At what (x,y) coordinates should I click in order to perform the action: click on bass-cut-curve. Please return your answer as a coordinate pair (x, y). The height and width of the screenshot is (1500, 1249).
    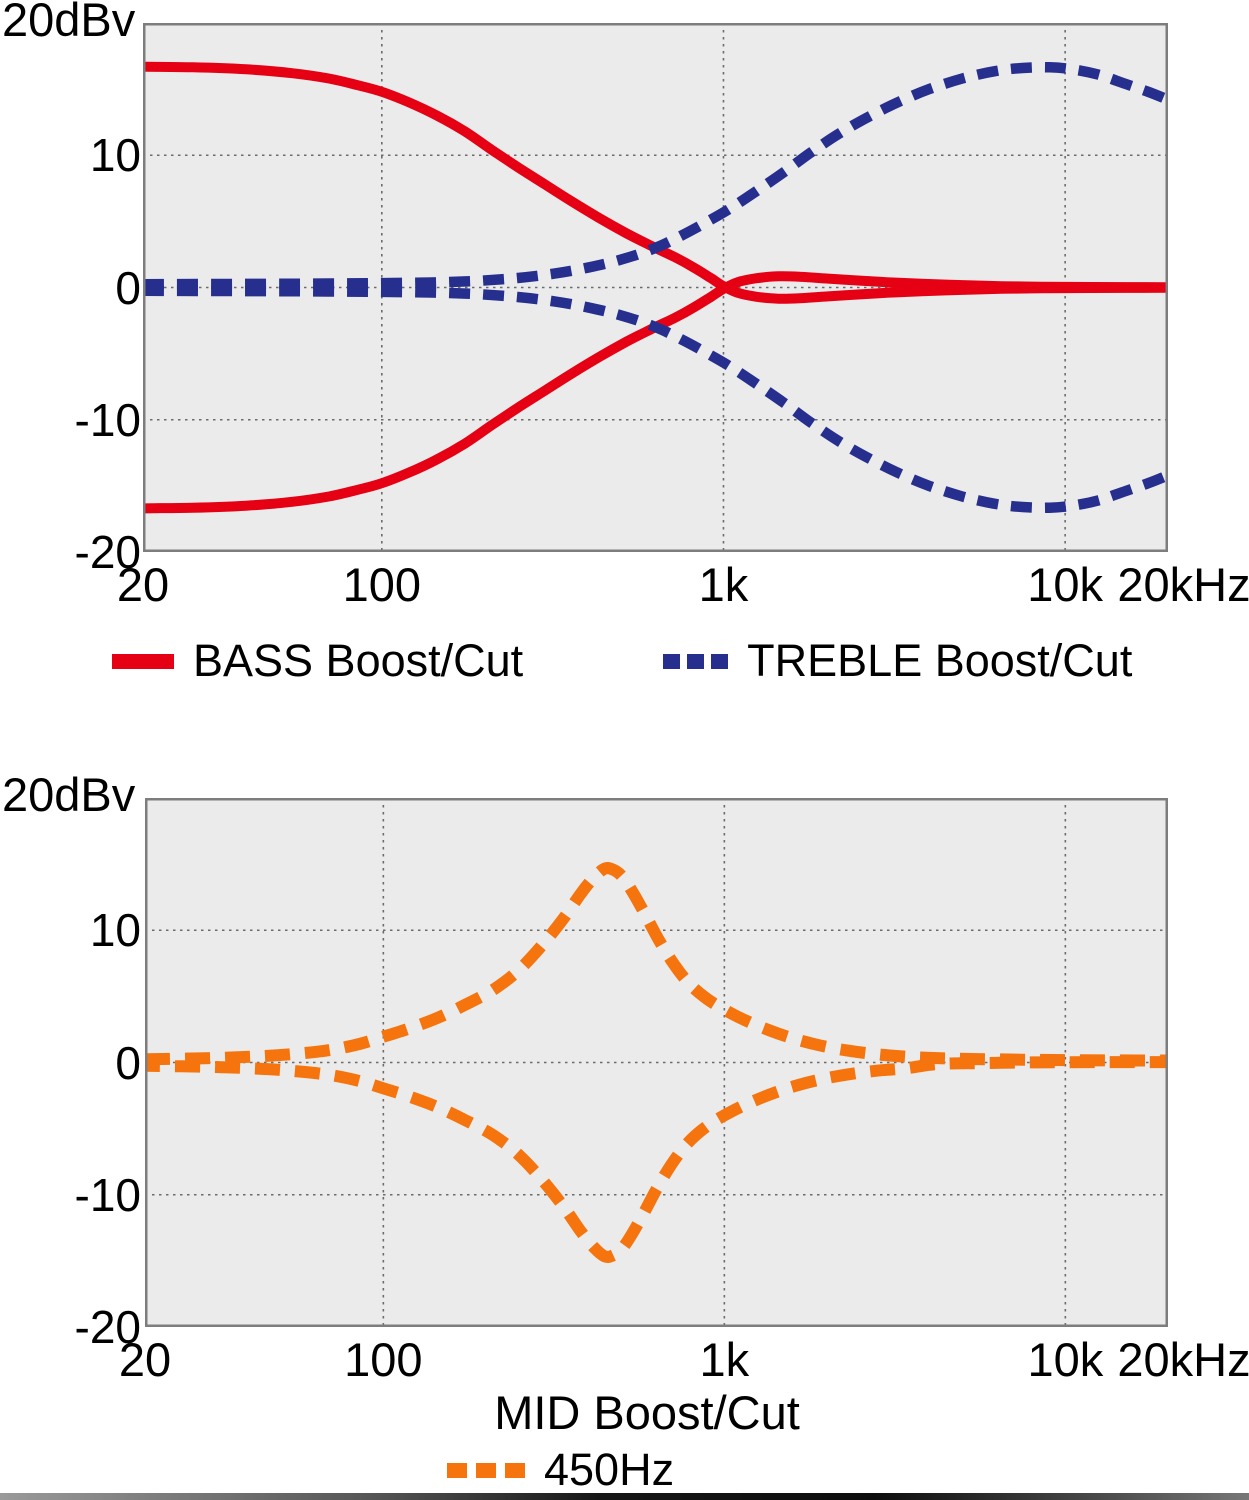
    Looking at the image, I should click on (655, 392).